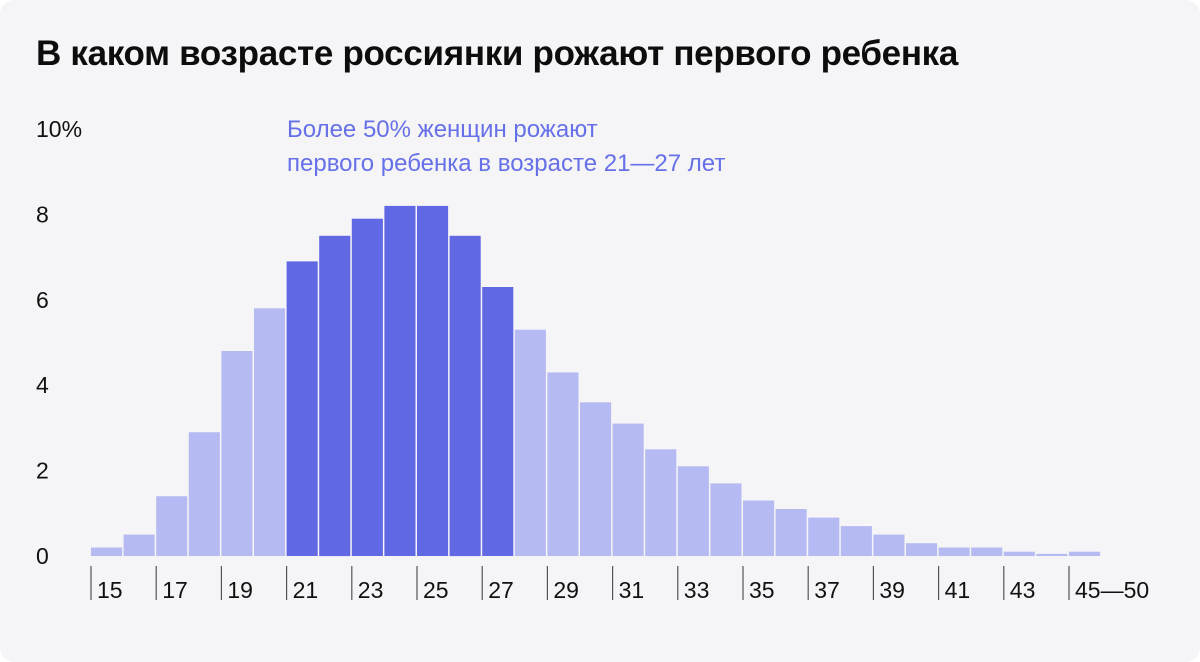  I want to click on x-tick-label: 17, so click(175, 590).